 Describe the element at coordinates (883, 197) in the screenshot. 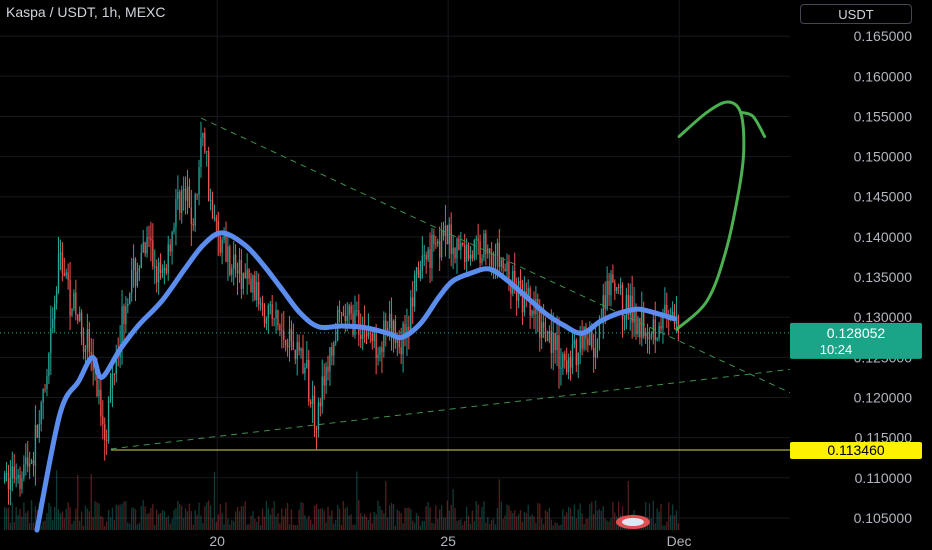

I see `y-tick-label: 0.145000` at that location.